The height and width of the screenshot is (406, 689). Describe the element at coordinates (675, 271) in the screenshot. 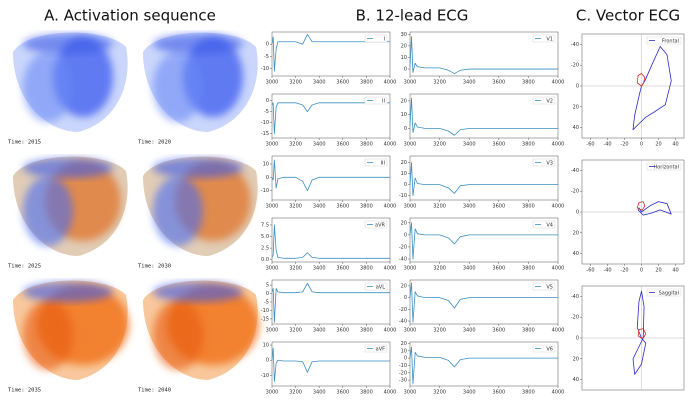

I see `x-tick-label: 40` at that location.